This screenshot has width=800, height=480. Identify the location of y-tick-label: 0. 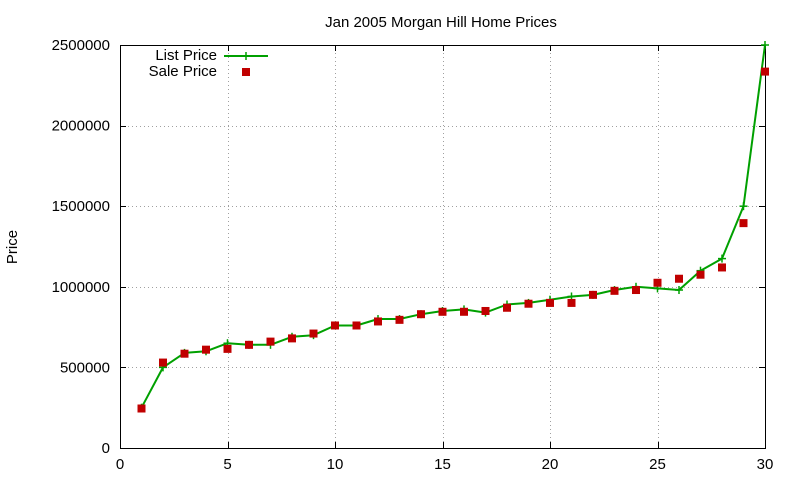
(106, 448).